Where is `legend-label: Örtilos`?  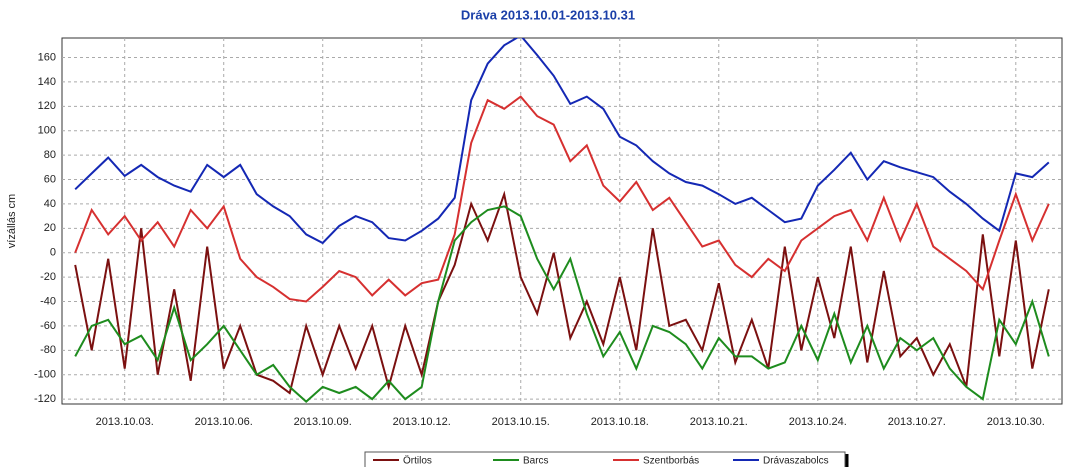
legend-label: Örtilos is located at coordinates (417, 461).